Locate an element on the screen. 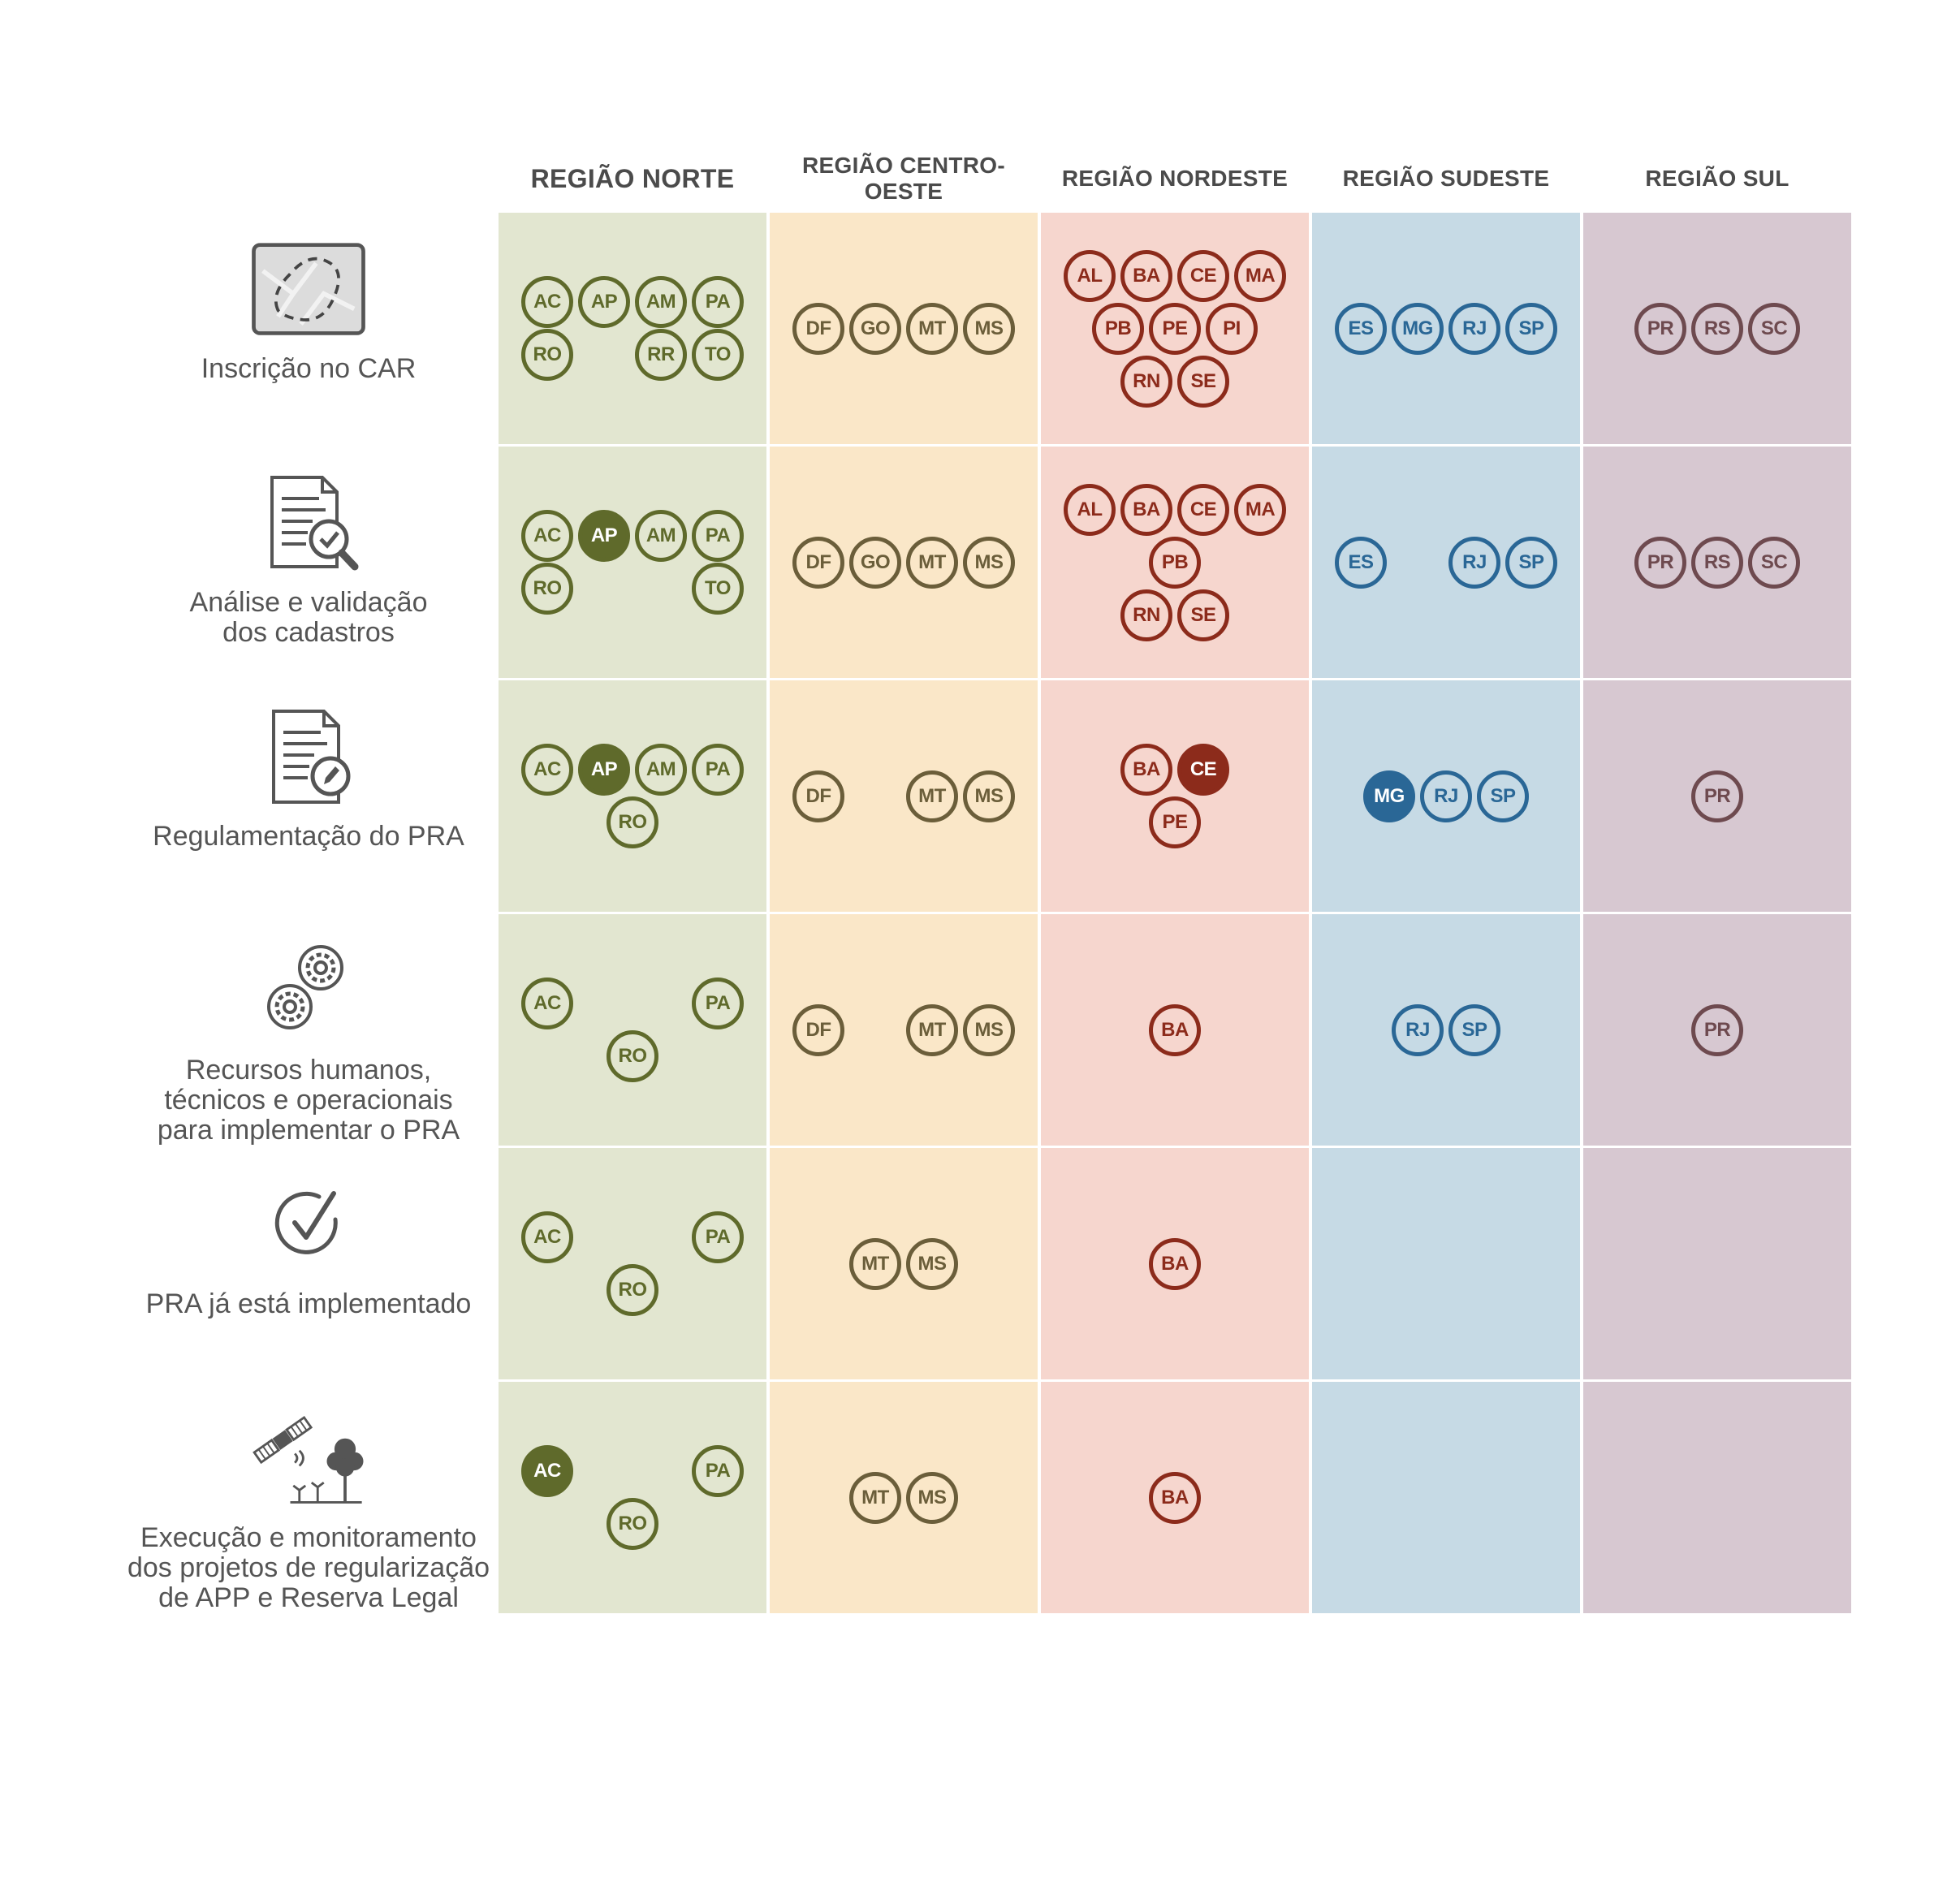 The width and height of the screenshot is (1960, 1886). map-area-icon is located at coordinates (308, 290).